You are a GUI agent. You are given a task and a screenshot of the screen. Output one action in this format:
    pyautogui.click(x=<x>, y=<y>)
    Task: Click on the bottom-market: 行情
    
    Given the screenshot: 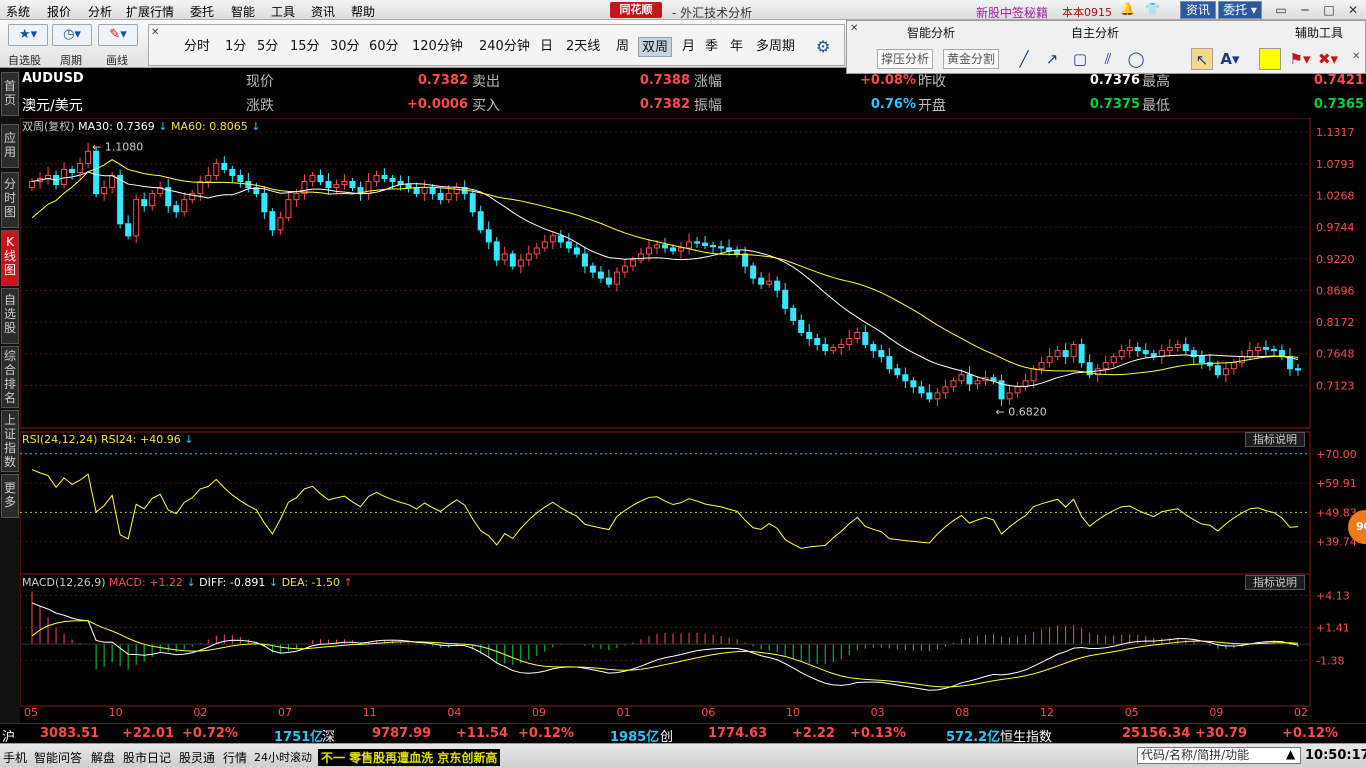 What is the action you would take?
    pyautogui.click(x=235, y=758)
    